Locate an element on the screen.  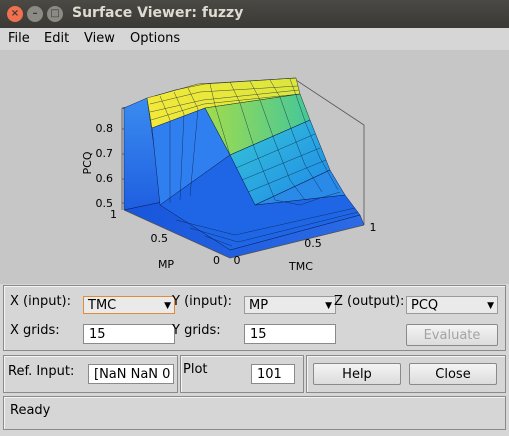
window-title: Surface Viewer: fuzzy is located at coordinates (158, 13).